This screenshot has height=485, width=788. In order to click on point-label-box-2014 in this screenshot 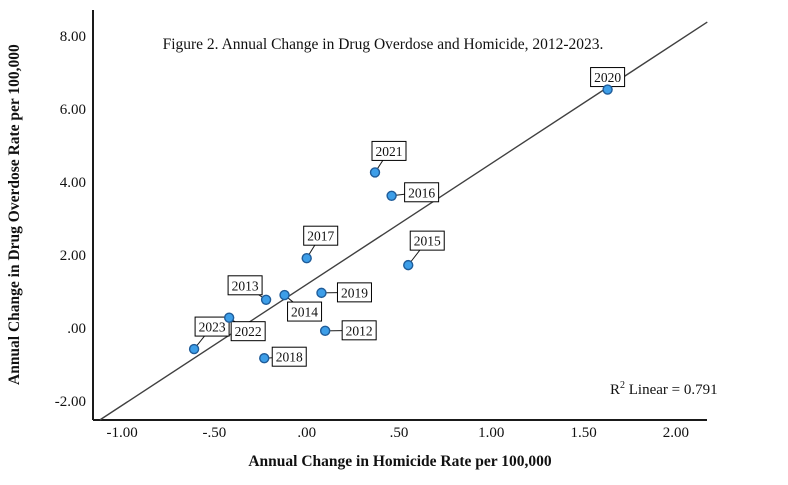, I will do `click(305, 311)`.